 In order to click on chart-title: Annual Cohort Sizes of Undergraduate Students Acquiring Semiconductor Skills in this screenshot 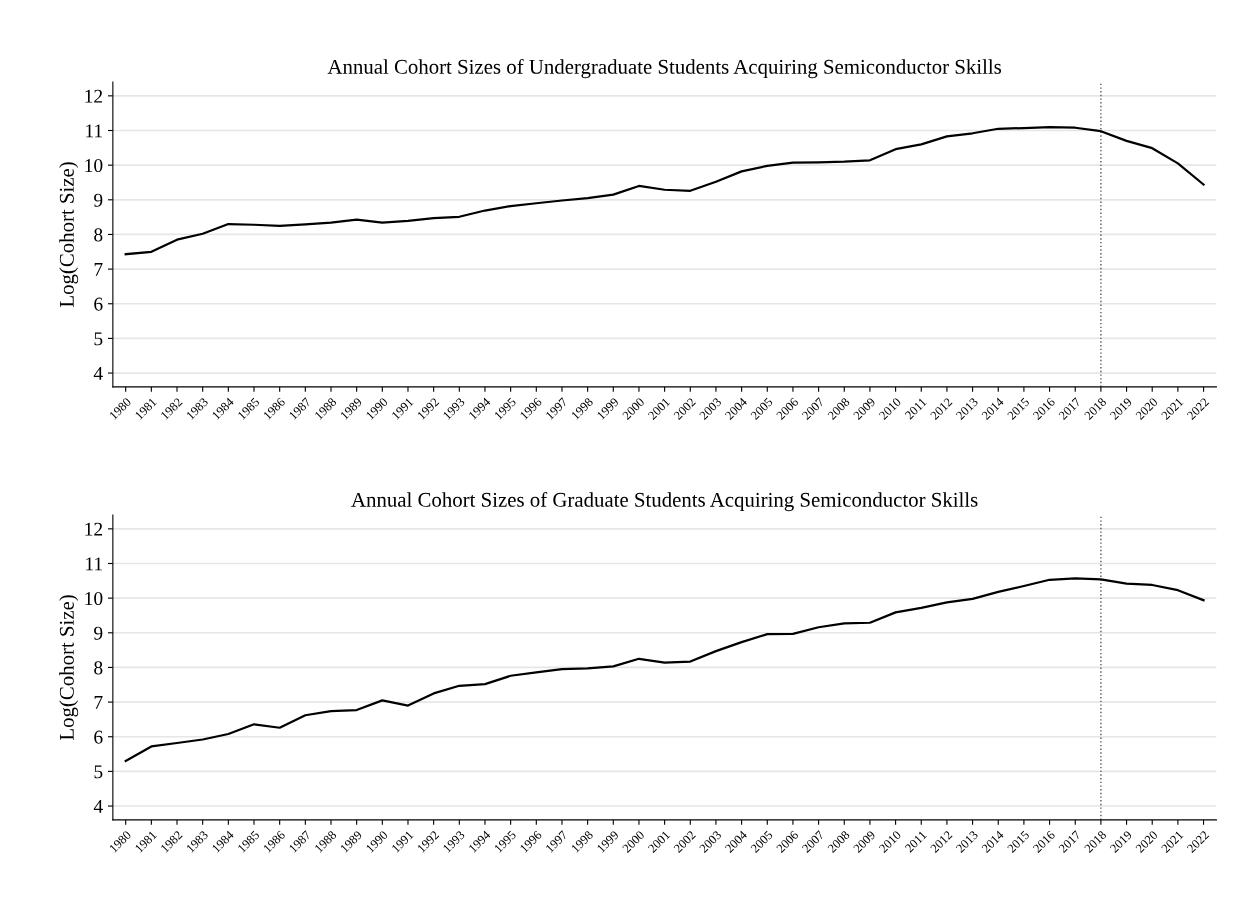, I will do `click(664, 68)`.